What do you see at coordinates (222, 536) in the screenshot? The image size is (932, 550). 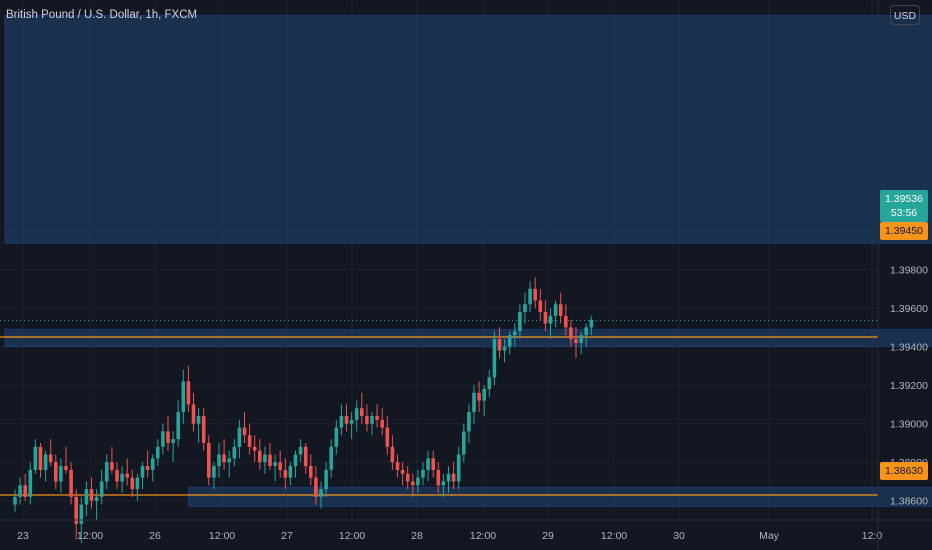 I see `x-tick-label: 12:00` at bounding box center [222, 536].